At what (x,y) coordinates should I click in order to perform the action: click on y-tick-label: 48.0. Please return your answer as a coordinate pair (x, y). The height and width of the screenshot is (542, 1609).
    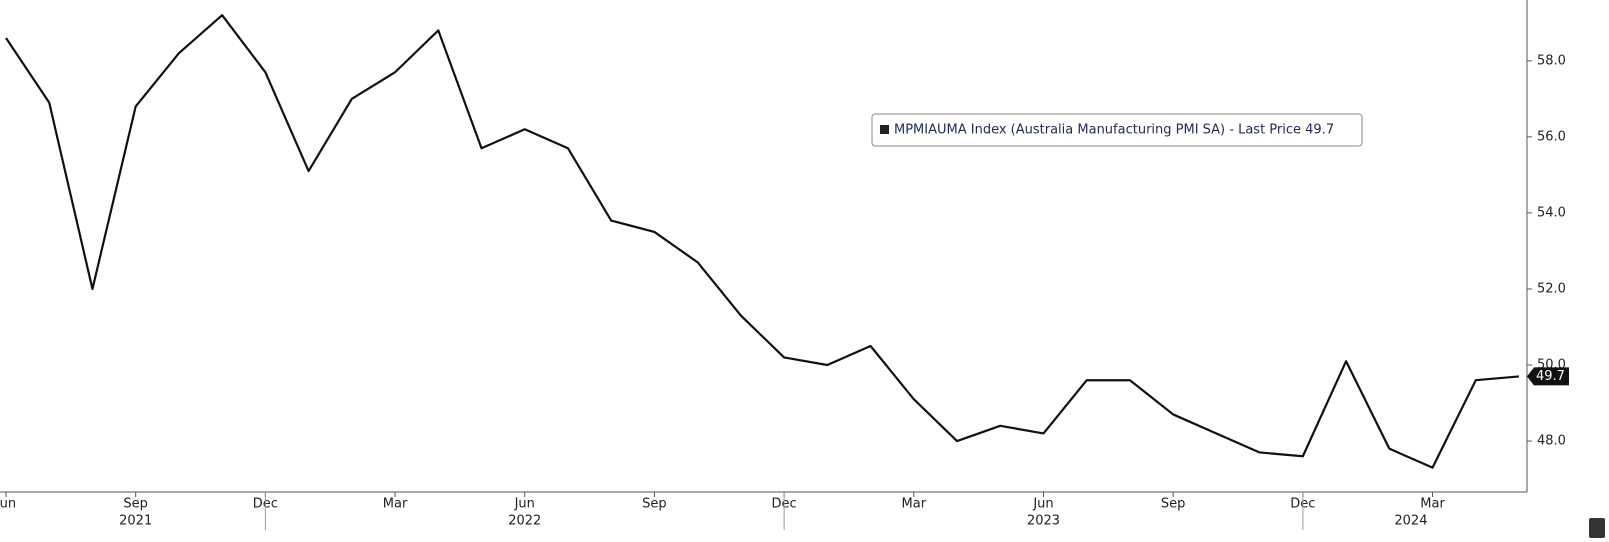
    Looking at the image, I should click on (1551, 441).